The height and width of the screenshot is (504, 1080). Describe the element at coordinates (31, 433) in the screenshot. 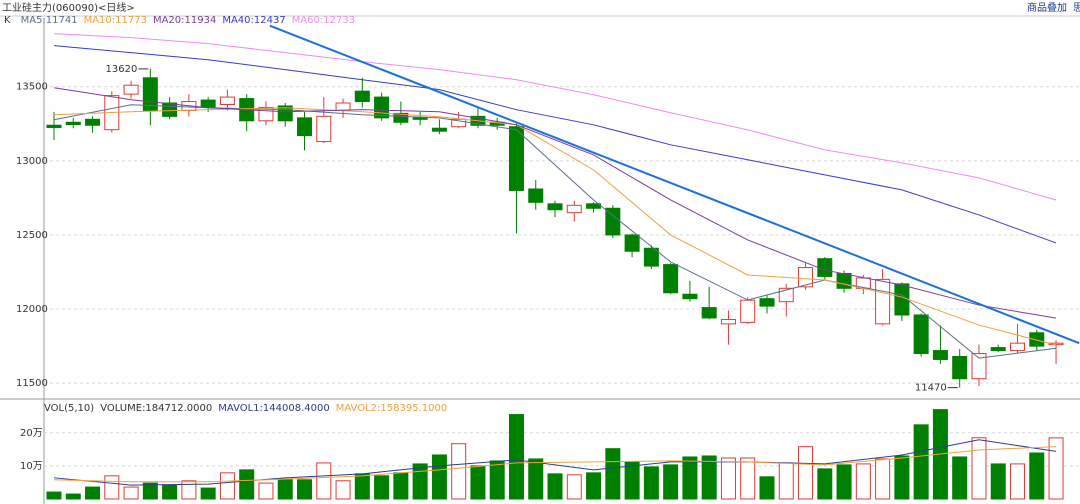

I see `y-tick-label: 20万` at that location.